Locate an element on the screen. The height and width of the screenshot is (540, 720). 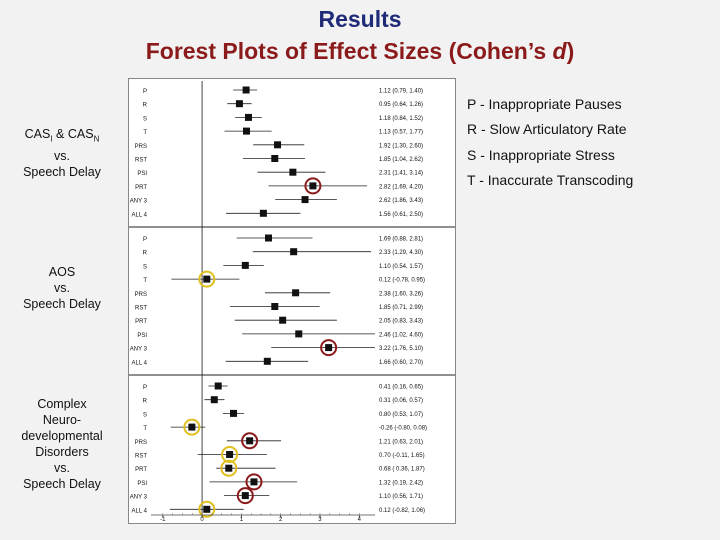
effect-value-label: 0.12 (-0.78, 0.95) is located at coordinates (402, 281).